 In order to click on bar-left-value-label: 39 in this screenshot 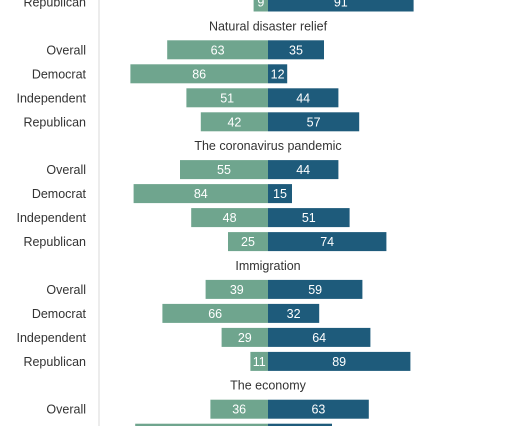, I will do `click(237, 290)`.